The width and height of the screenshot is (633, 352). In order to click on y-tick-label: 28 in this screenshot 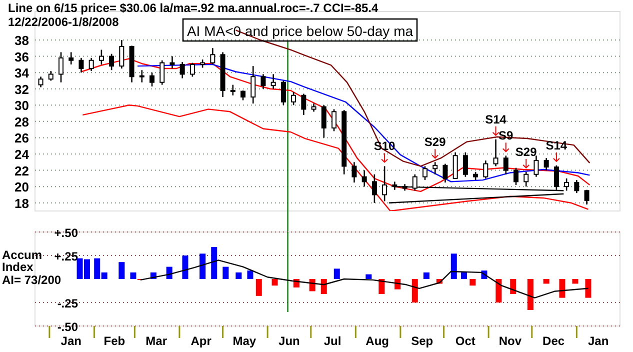, I will do `click(21, 122)`.